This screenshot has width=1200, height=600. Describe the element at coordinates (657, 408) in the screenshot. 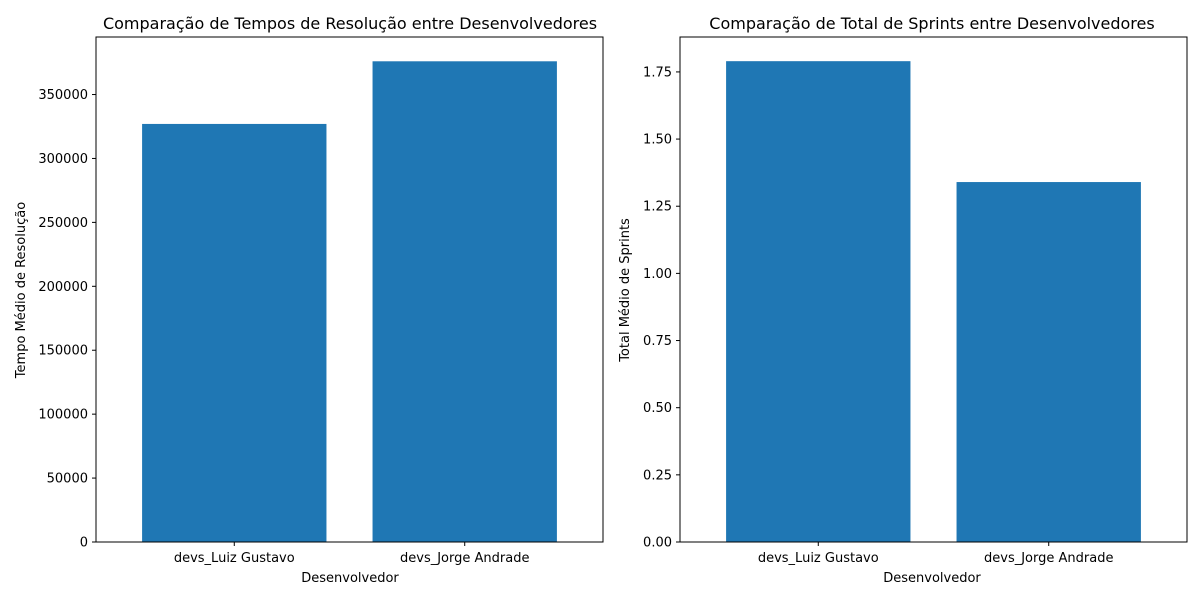

I see `y-tick-label: 0.50` at that location.